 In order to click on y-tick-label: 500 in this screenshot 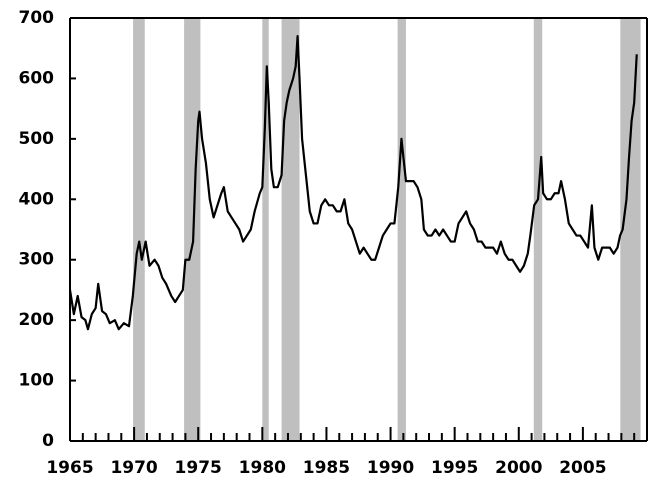, I will do `click(37, 139)`.